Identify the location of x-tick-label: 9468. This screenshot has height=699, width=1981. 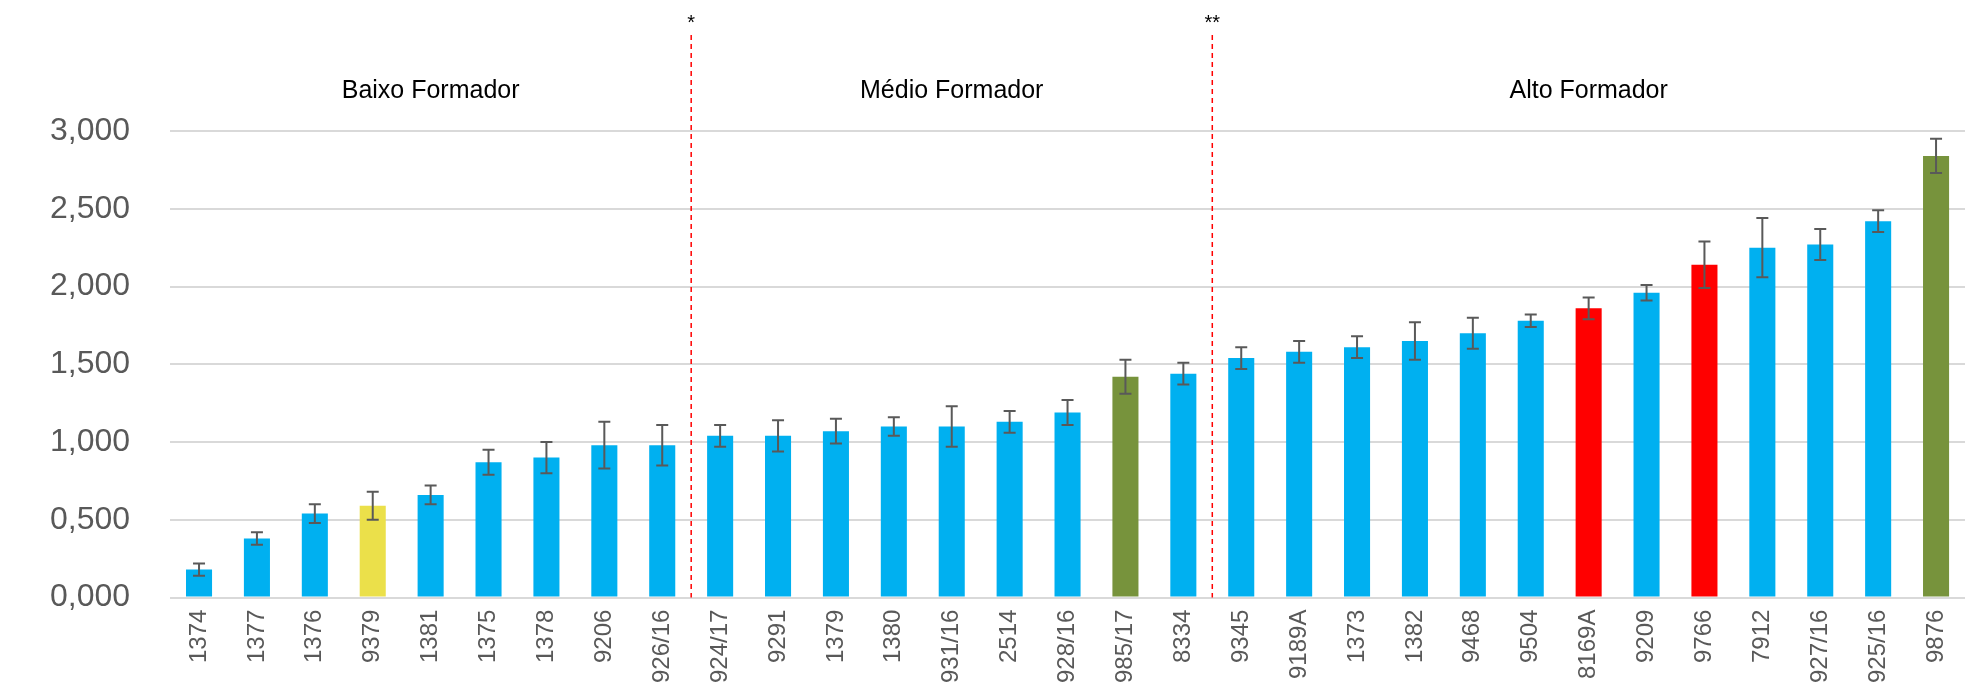
(1471, 636).